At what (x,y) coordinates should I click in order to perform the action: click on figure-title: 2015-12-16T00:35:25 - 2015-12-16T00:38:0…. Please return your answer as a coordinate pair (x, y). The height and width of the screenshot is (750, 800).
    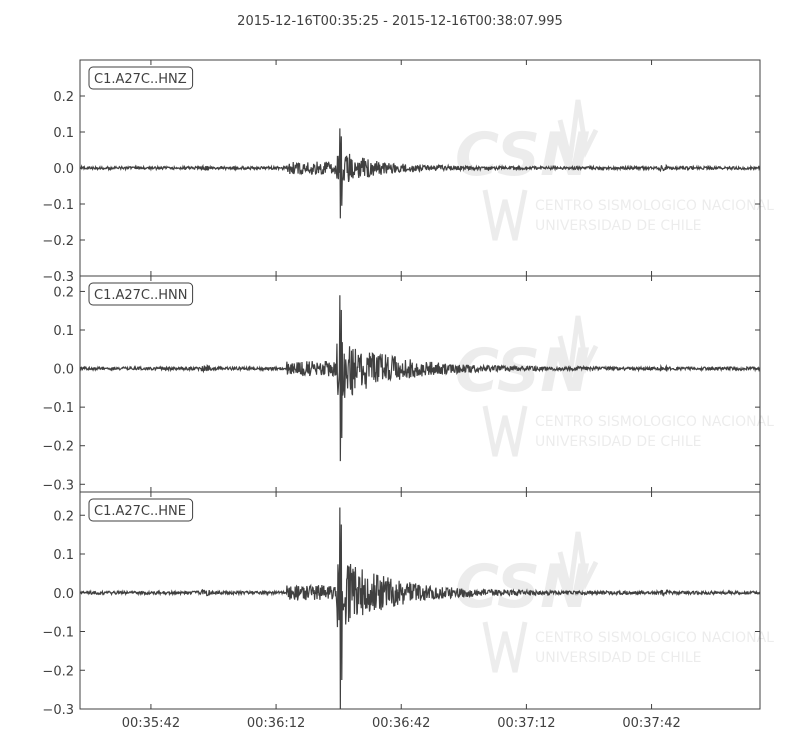
    Looking at the image, I should click on (400, 21).